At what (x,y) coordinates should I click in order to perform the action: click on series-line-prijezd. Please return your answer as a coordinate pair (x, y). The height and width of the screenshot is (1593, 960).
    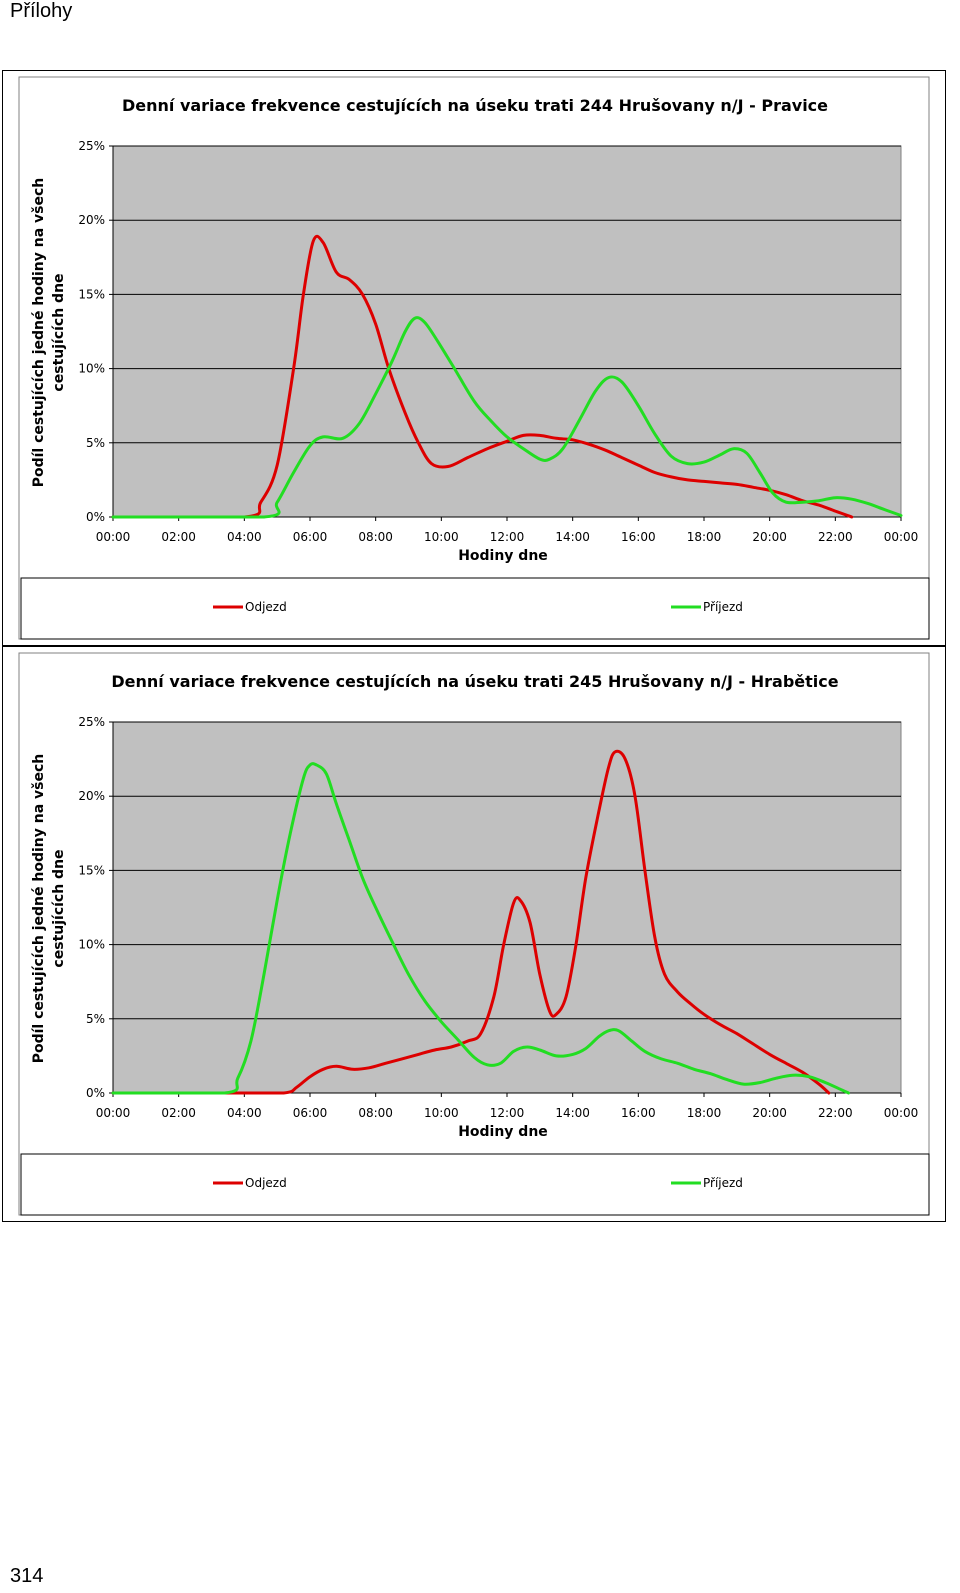
    Looking at the image, I should click on (507, 417).